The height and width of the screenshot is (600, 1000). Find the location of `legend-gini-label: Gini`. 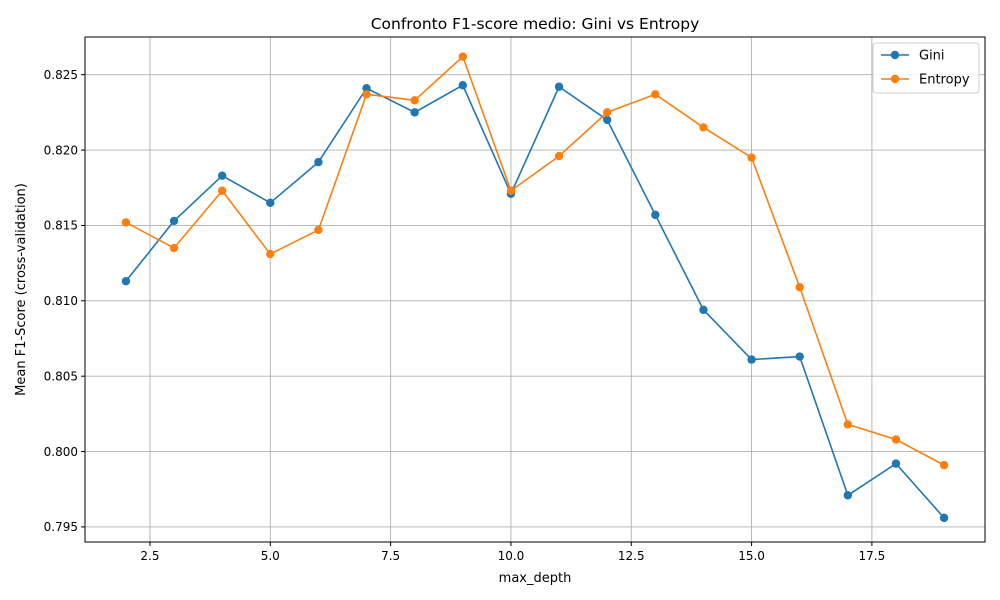

legend-gini-label: Gini is located at coordinates (932, 56).